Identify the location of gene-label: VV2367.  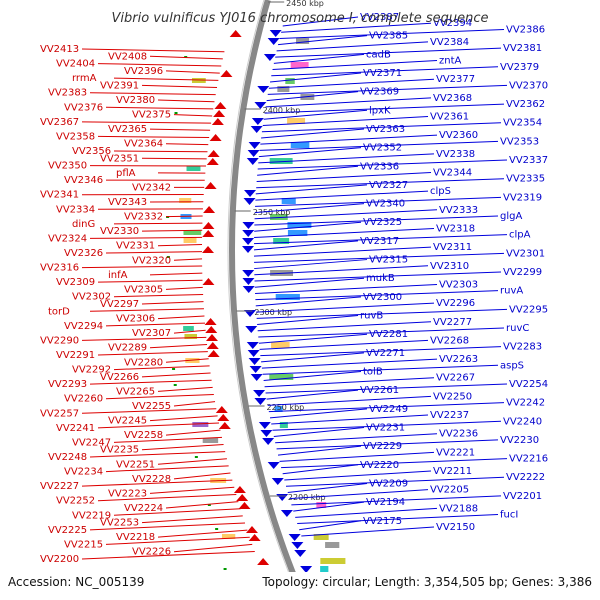
(59, 122).